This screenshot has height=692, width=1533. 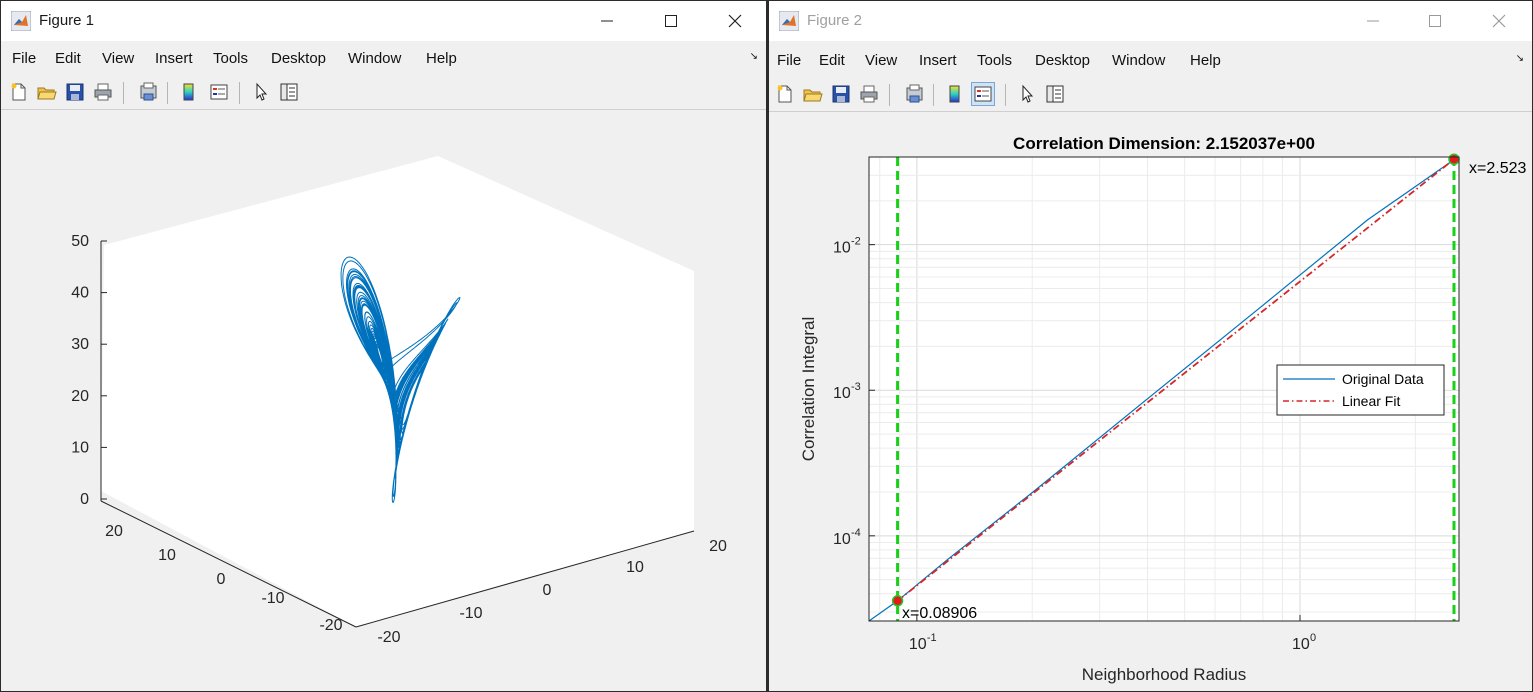 What do you see at coordinates (330, 625) in the screenshot?
I see `y-tick-label: -20` at bounding box center [330, 625].